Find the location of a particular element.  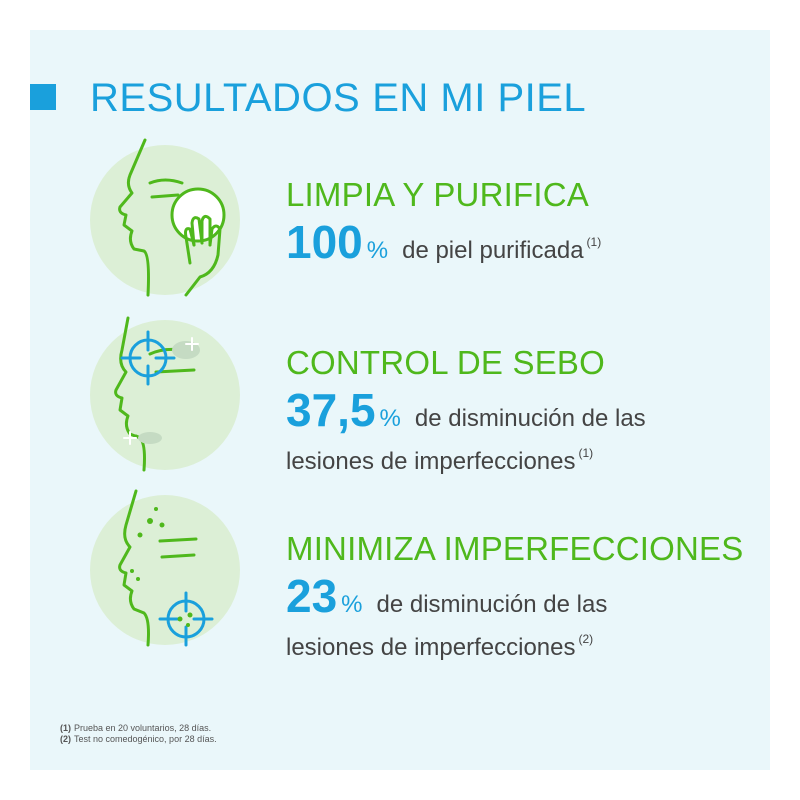

result-heading: CONTROL DE SEBO is located at coordinates (445, 362).